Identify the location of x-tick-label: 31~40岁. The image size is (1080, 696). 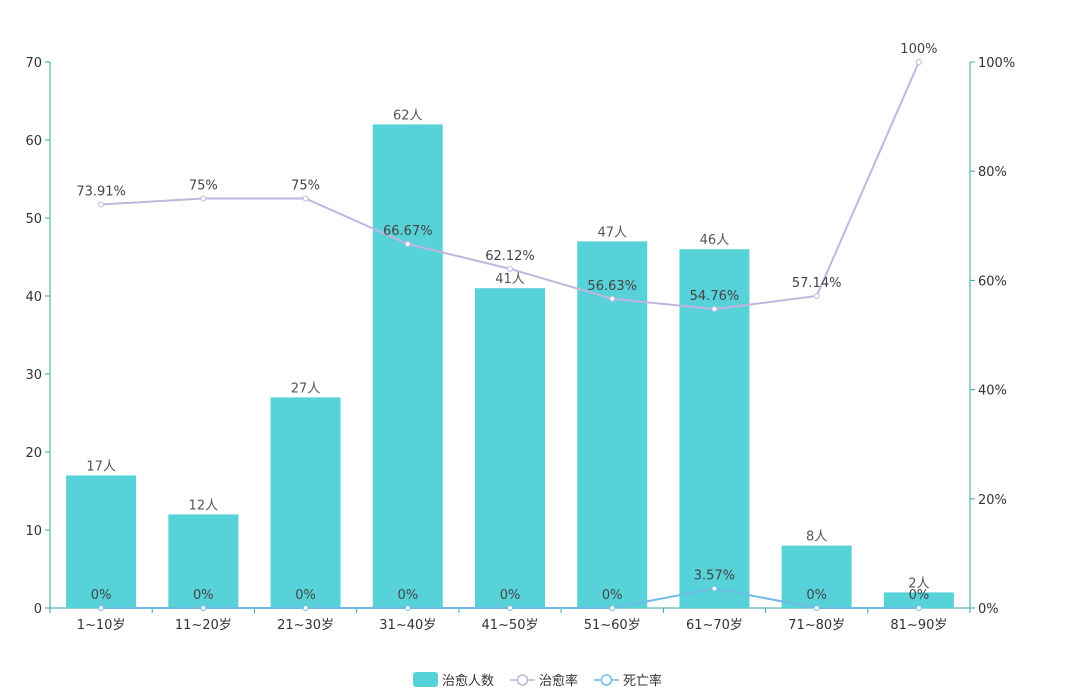
(407, 625).